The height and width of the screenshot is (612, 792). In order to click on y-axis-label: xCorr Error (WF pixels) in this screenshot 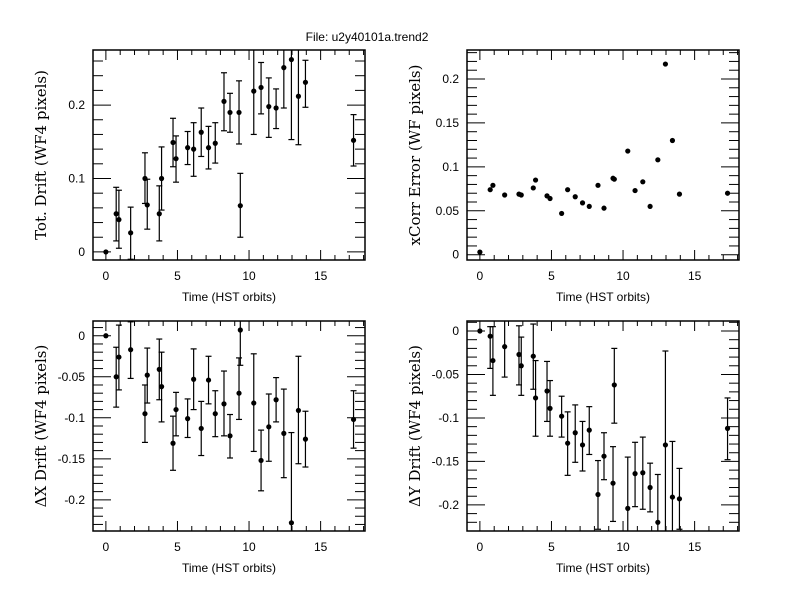, I will do `click(415, 155)`.